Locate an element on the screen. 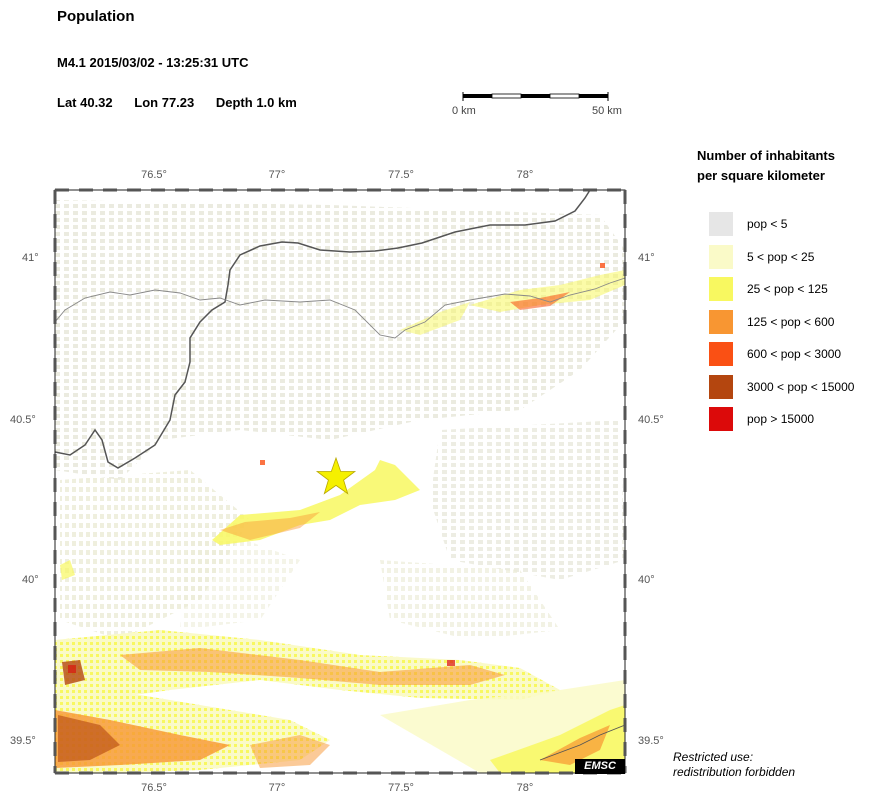  map-title: Population is located at coordinates (96, 16).